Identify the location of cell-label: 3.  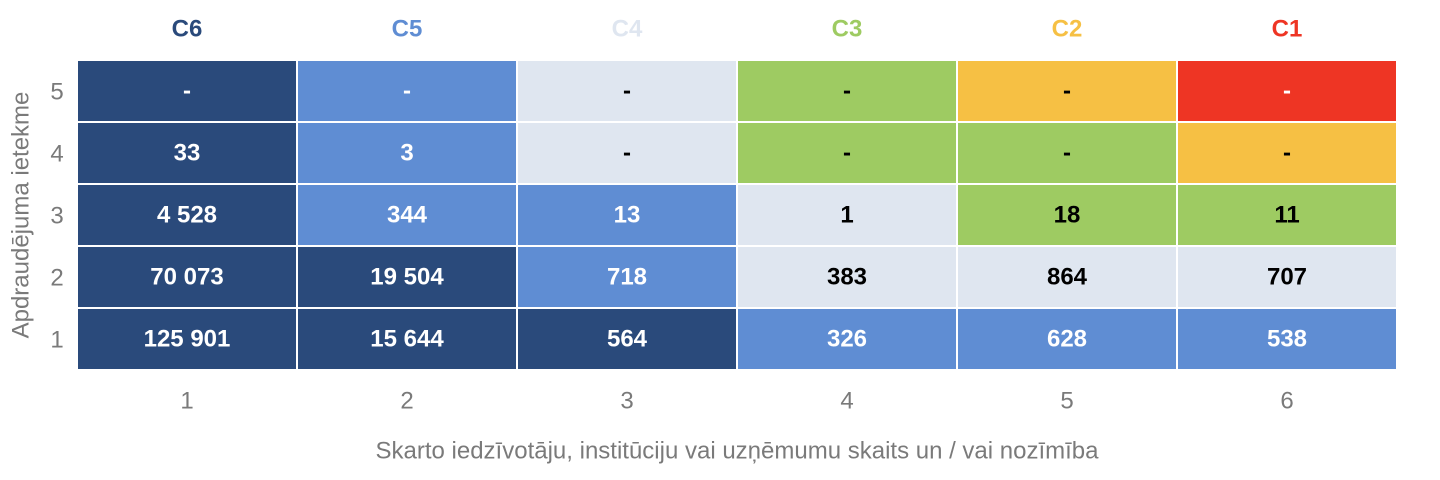
(406, 152).